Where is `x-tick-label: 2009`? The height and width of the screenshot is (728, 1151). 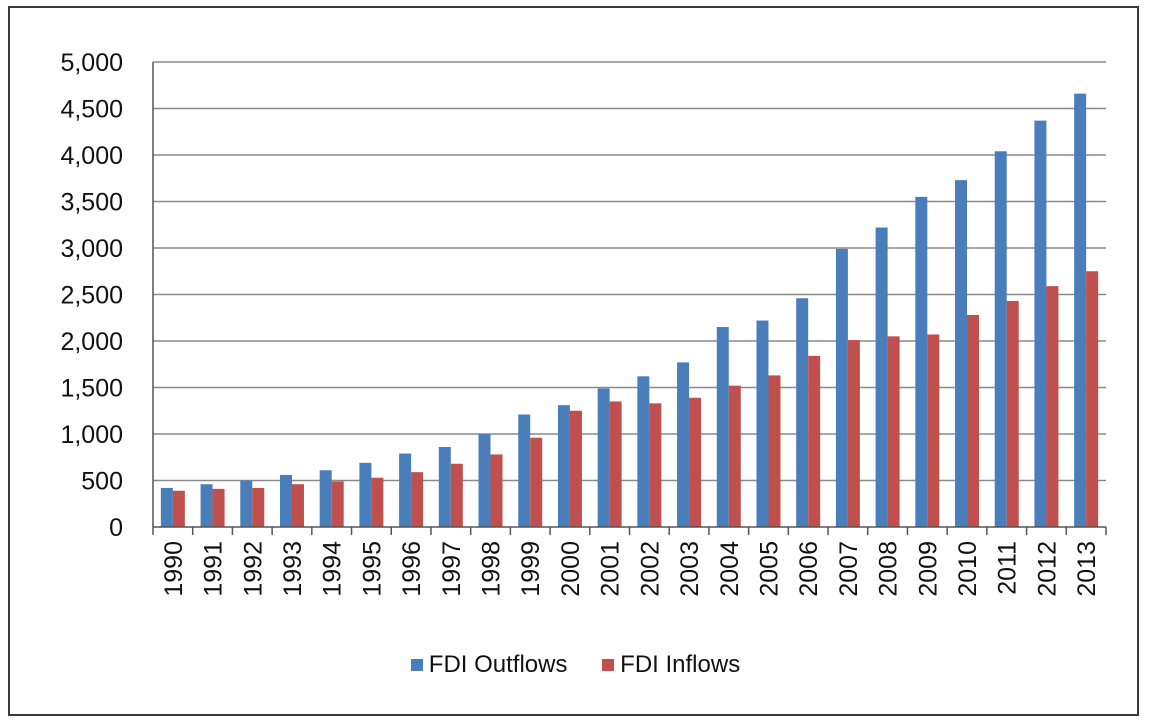 x-tick-label: 2009 is located at coordinates (928, 569).